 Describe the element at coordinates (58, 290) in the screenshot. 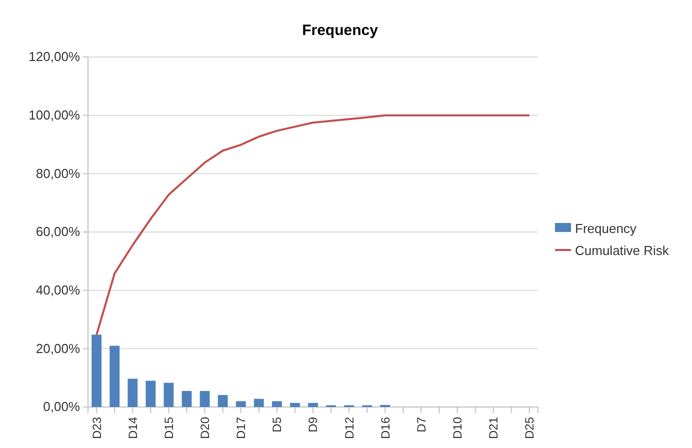

I see `y-tick-label: 40,00%` at that location.